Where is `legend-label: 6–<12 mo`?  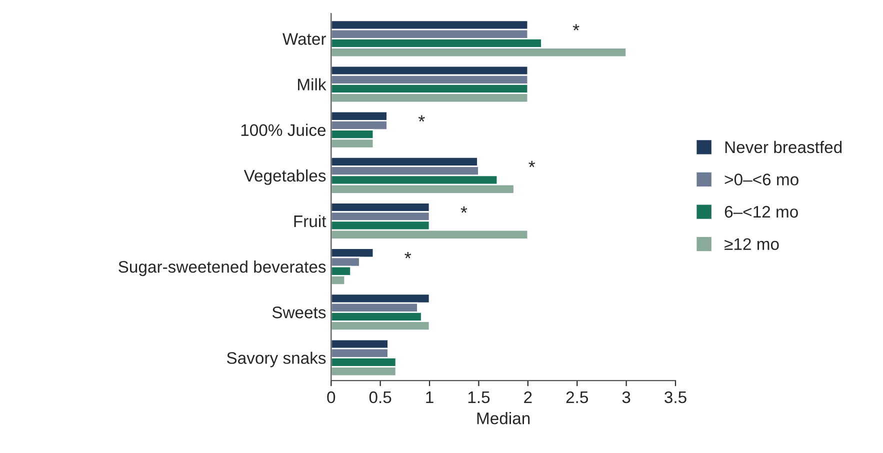 legend-label: 6–<12 mo is located at coordinates (761, 212).